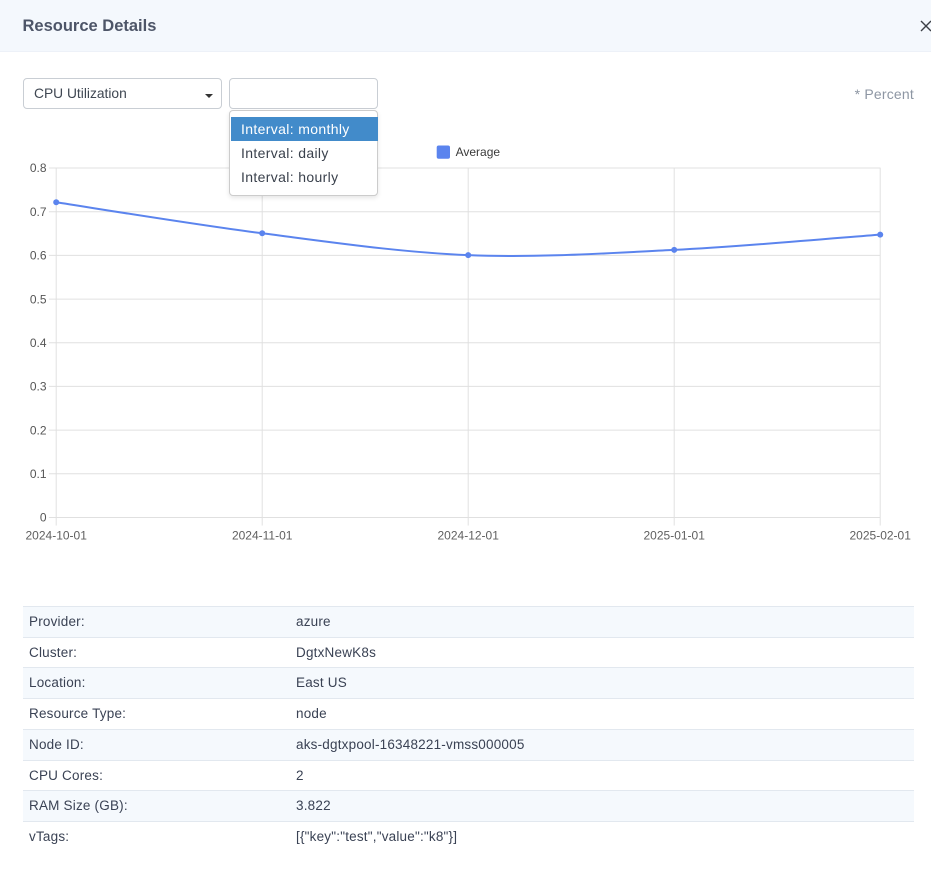  What do you see at coordinates (469, 536) in the screenshot?
I see `svg-text: 2024-12-01` at bounding box center [469, 536].